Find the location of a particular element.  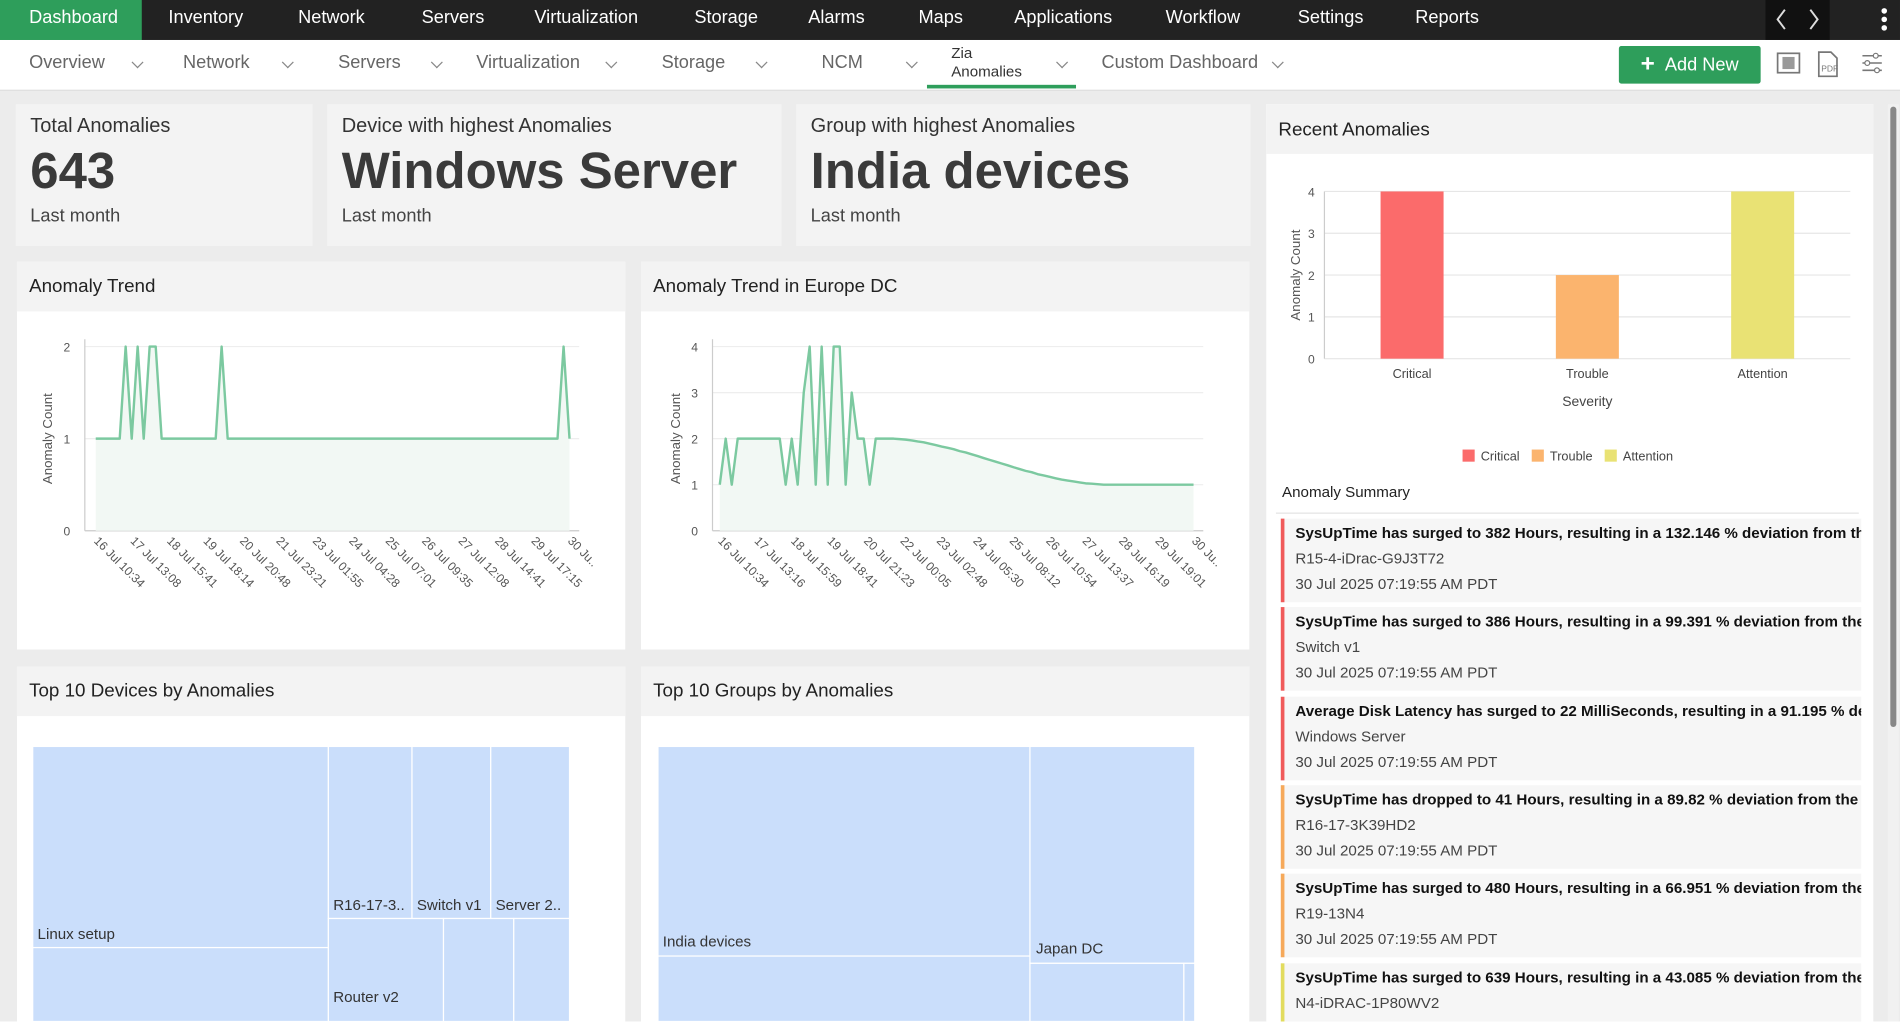

x-tick-label: Attention is located at coordinates (1763, 373).